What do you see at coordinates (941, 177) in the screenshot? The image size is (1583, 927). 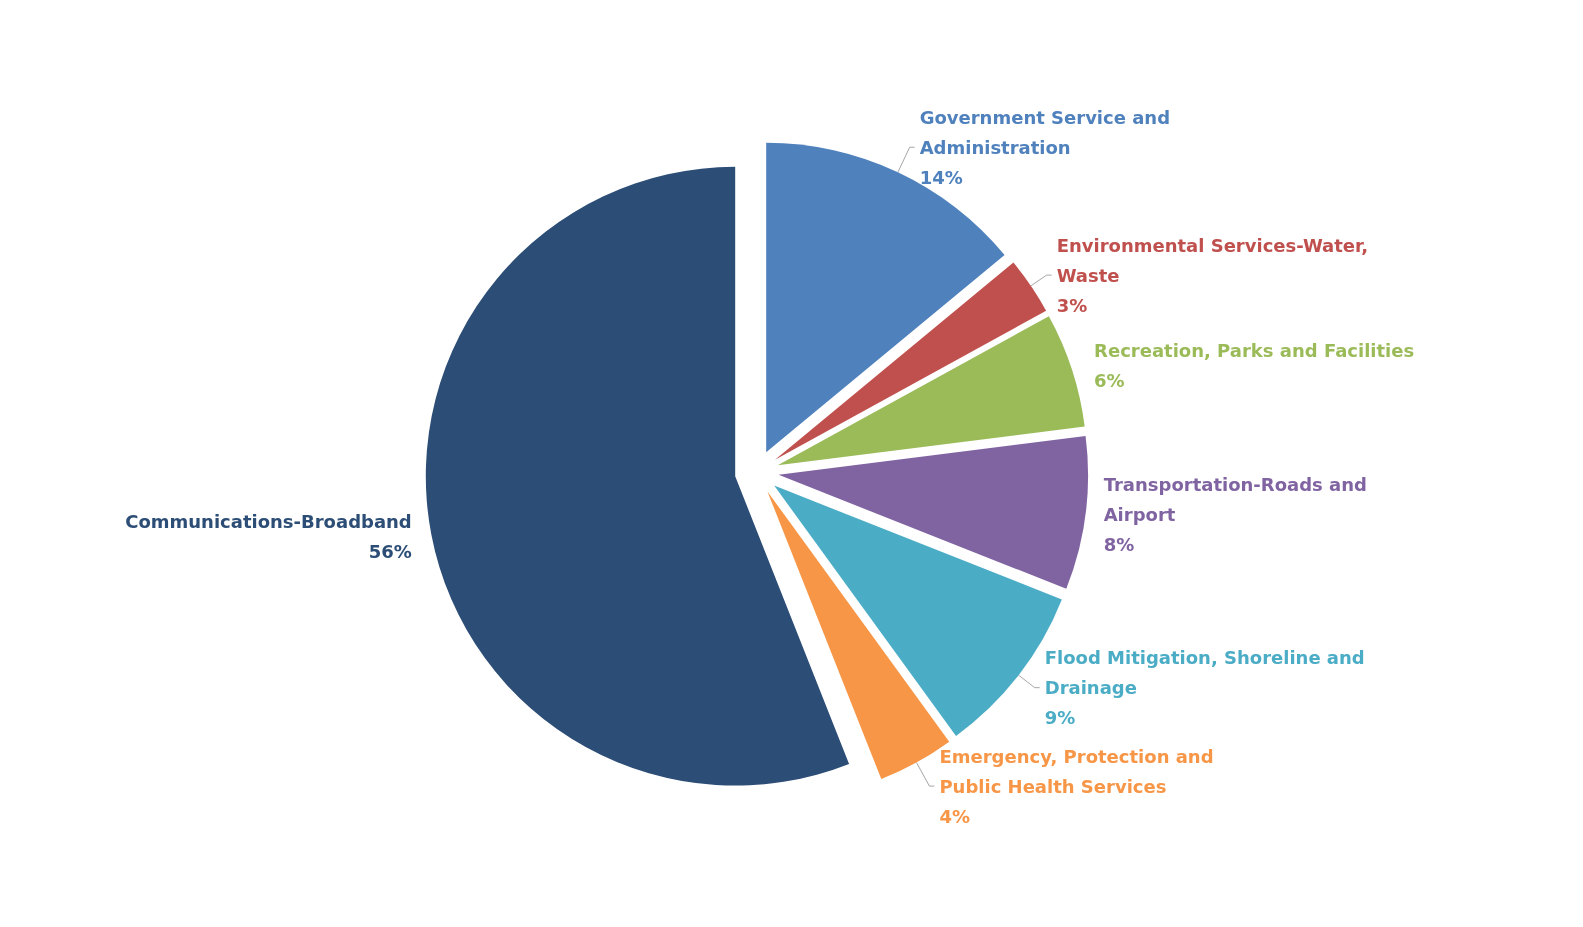 I see `data-label: 14%` at bounding box center [941, 177].